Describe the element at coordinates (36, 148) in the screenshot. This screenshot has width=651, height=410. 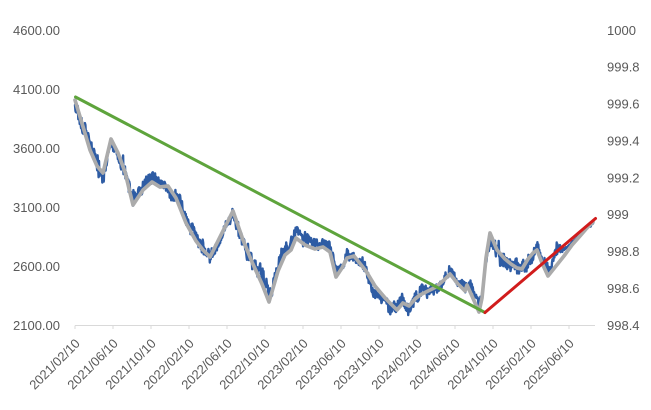
I see `svg-text: 3600.00` at that location.